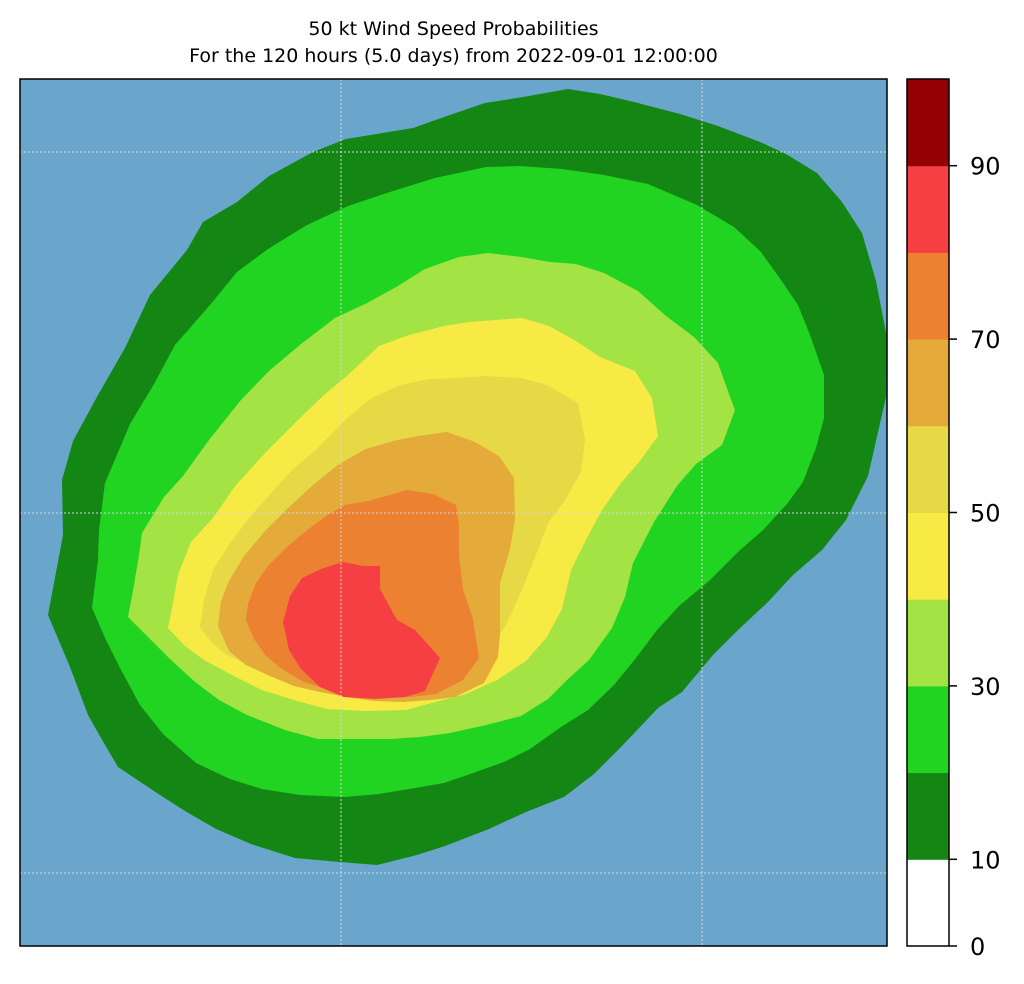 This screenshot has height=984, width=1024. Describe the element at coordinates (453, 29) in the screenshot. I see `chart-title: 50 kt Wind Speed Probabilities` at that location.